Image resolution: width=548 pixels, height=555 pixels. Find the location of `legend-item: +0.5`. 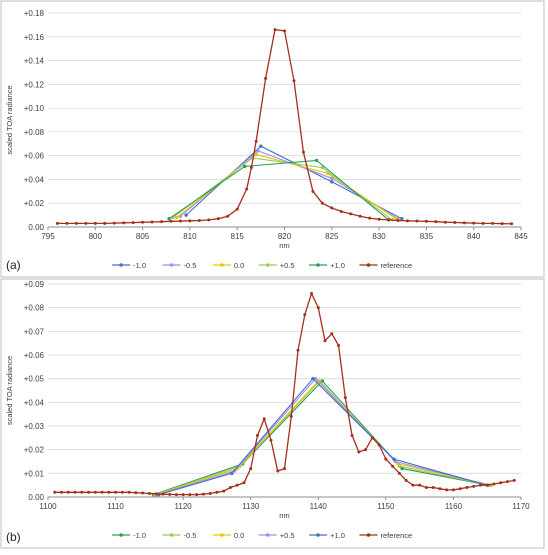

legend-item: +0.5 is located at coordinates (276, 265).